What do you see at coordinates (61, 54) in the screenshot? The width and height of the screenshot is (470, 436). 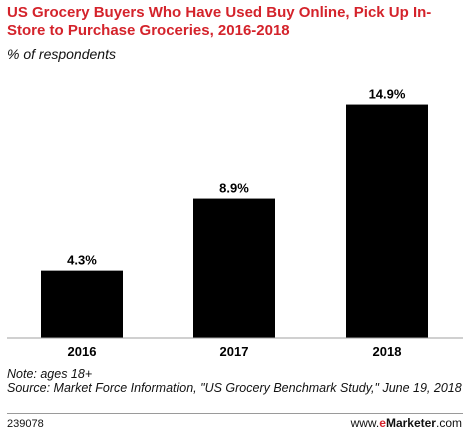 I see `chart-subtitle: % of respondents` at bounding box center [61, 54].